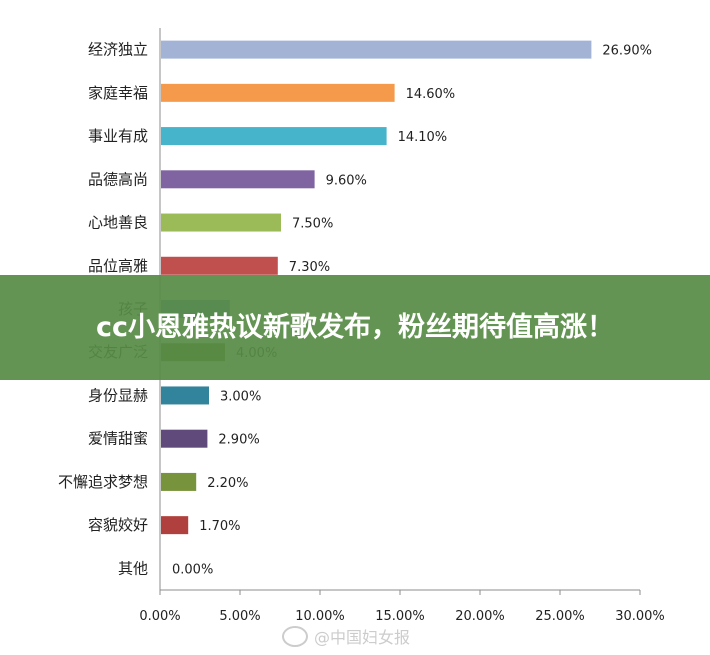 The image size is (710, 655). What do you see at coordinates (627, 51) in the screenshot?
I see `value-label-0: 26.90%` at bounding box center [627, 51].